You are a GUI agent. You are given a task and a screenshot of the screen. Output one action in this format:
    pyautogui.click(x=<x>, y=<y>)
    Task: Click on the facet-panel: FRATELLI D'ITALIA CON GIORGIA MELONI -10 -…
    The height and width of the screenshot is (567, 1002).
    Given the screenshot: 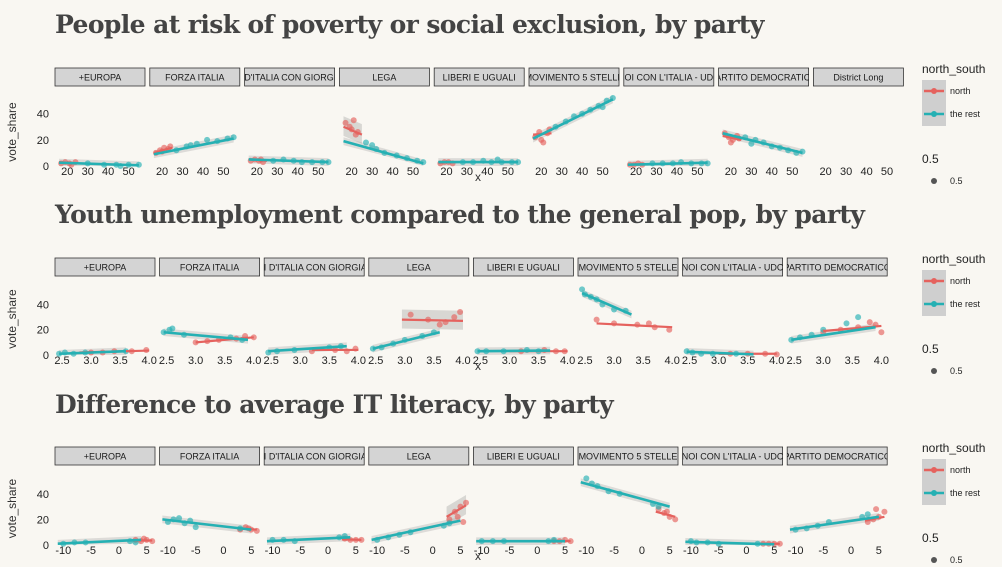 What is the action you would take?
    pyautogui.click(x=314, y=501)
    